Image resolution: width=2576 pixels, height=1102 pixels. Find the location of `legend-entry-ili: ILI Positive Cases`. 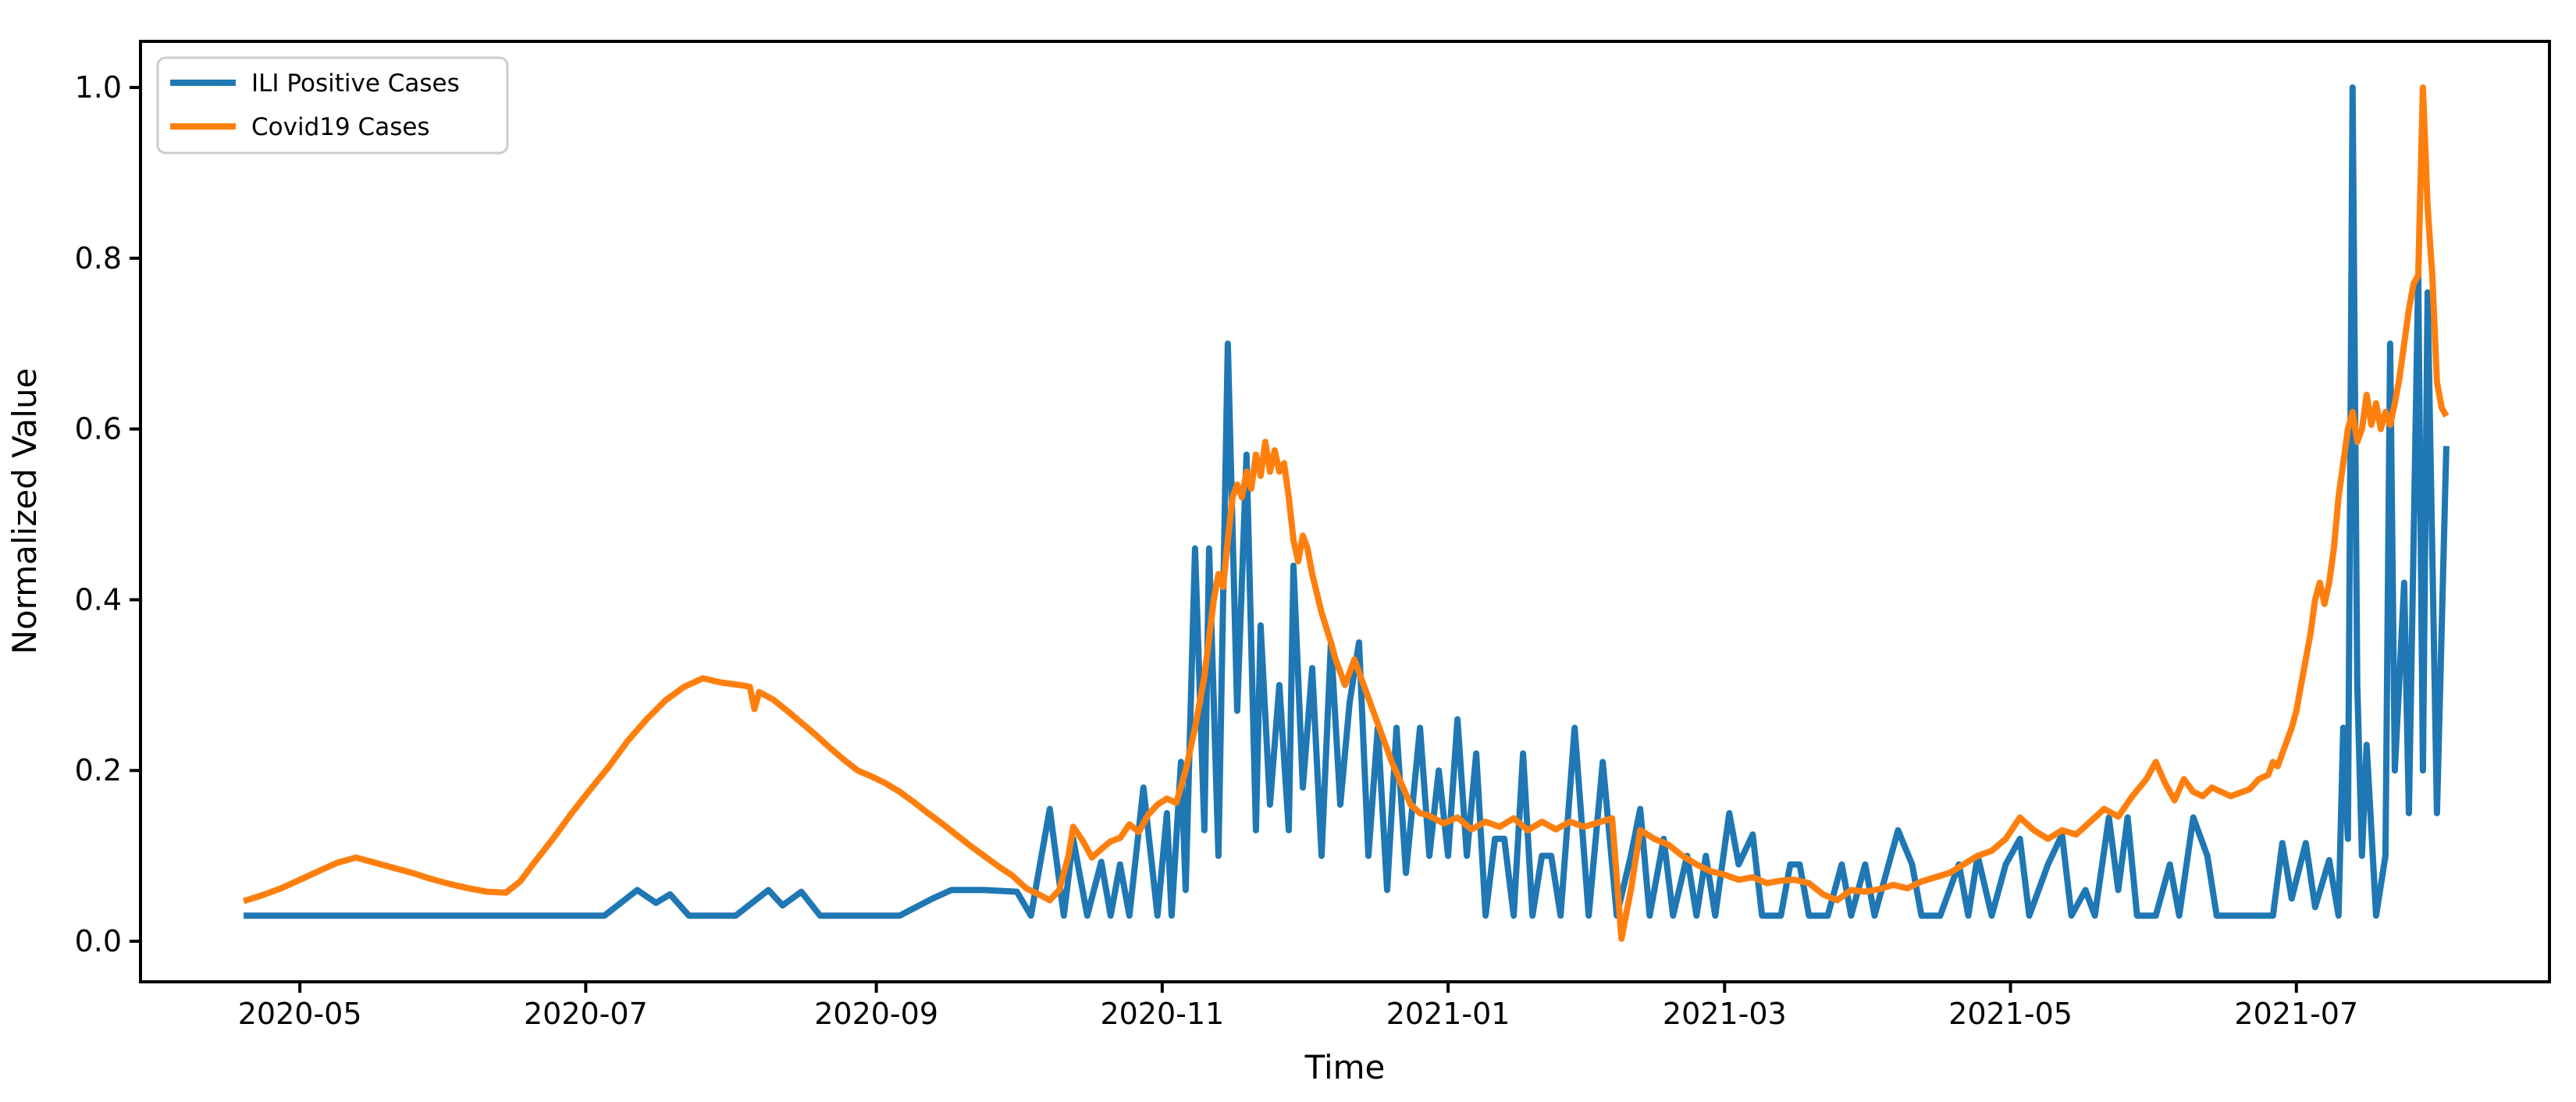

legend-entry-ili: ILI Positive Cases is located at coordinates (315, 83).